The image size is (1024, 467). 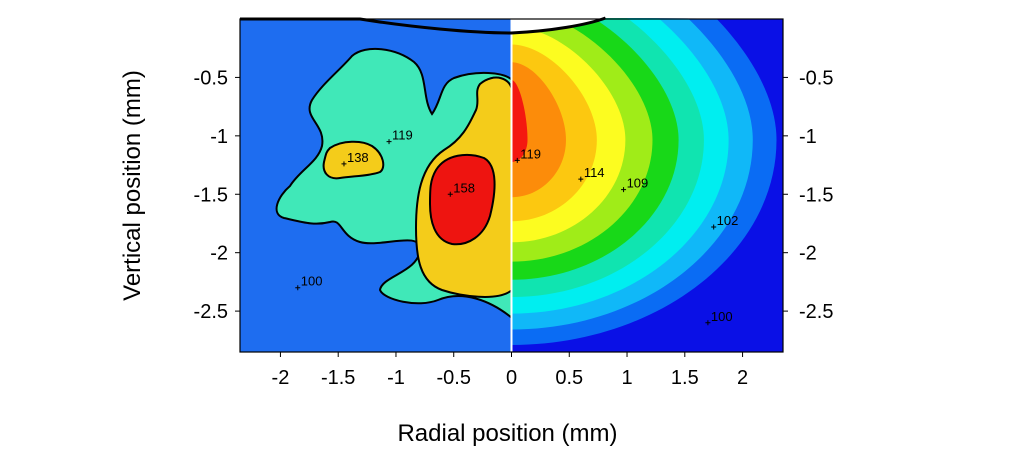 I want to click on data-point-label: 102, so click(x=728, y=220).